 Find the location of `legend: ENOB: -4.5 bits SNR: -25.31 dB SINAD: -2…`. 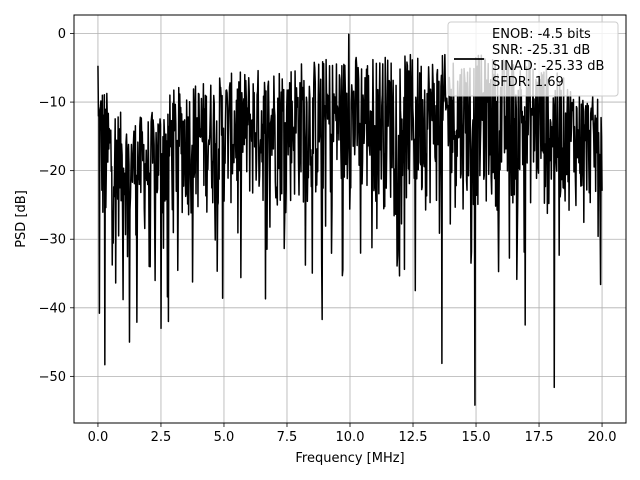

legend: ENOB: -4.5 bits SNR: -25.31 dB SINAD: -2… is located at coordinates (533, 59).